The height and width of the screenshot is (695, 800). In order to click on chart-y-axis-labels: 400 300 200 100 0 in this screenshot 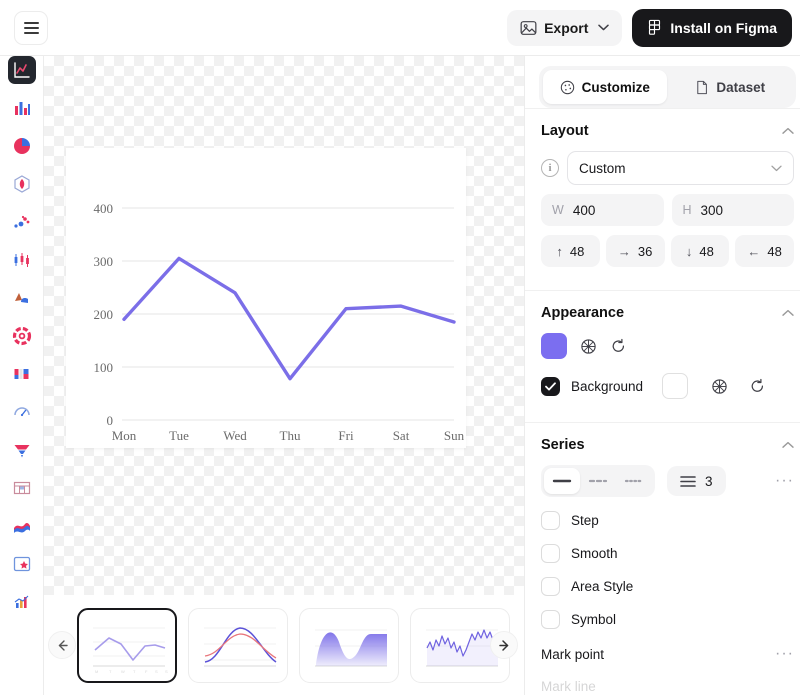, I will do `click(104, 314)`.